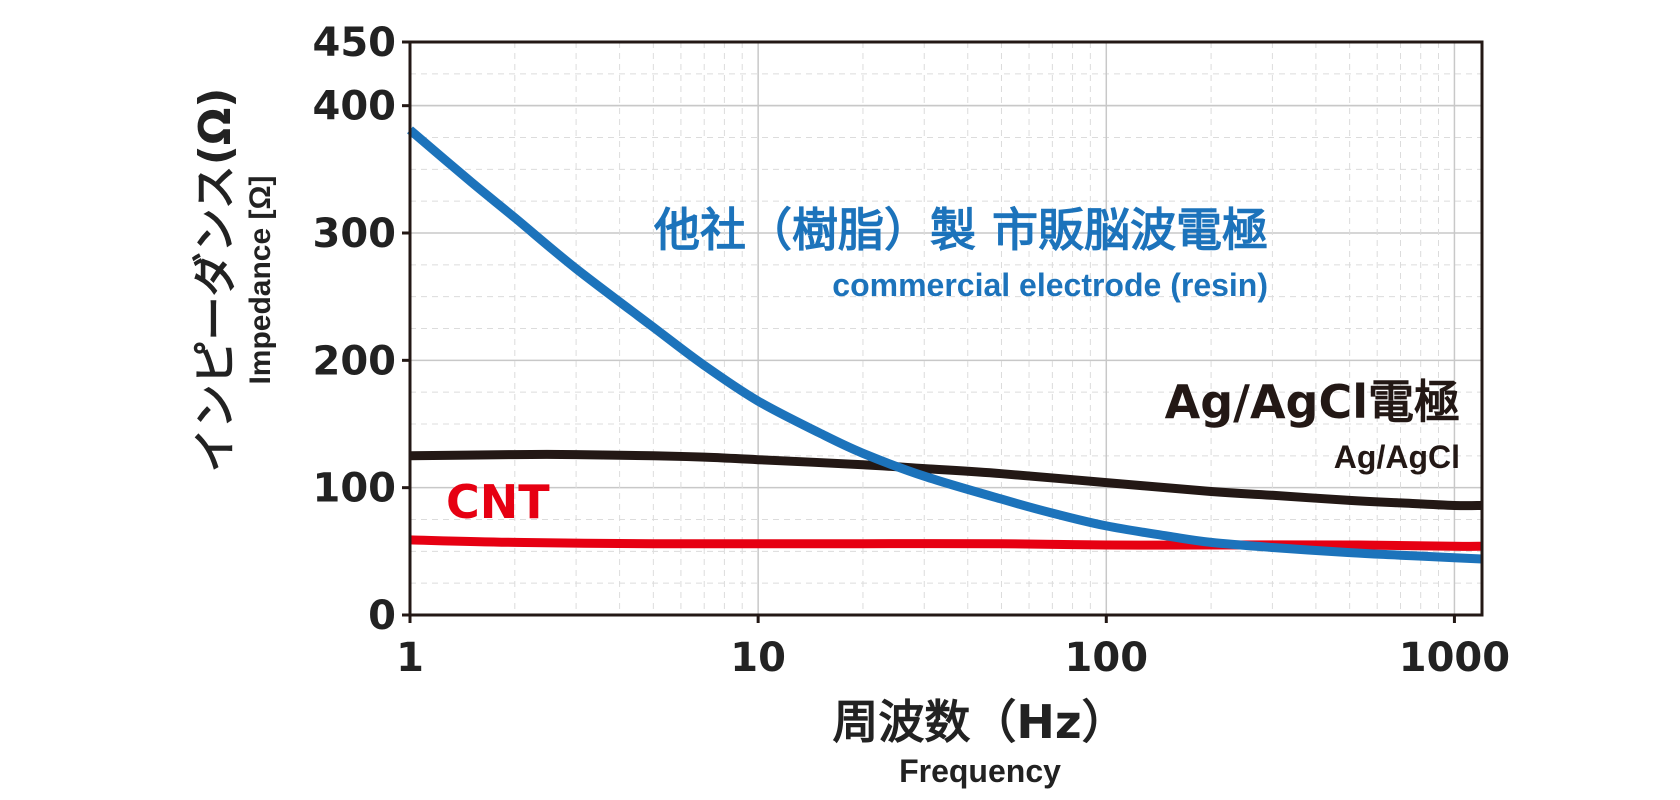 This screenshot has height=800, width=1680. What do you see at coordinates (946, 543) in the screenshot?
I see `series-line-cnt` at bounding box center [946, 543].